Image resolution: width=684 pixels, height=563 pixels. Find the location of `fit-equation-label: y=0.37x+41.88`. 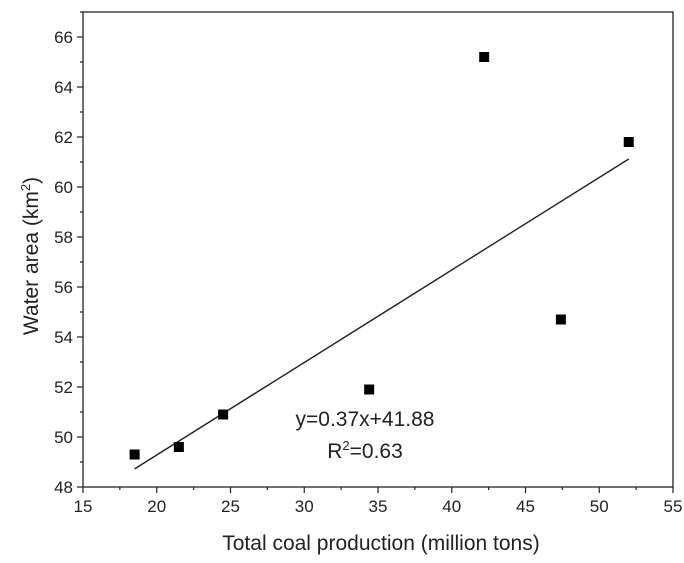

fit-equation-label: y=0.37x+41.88 is located at coordinates (365, 419).